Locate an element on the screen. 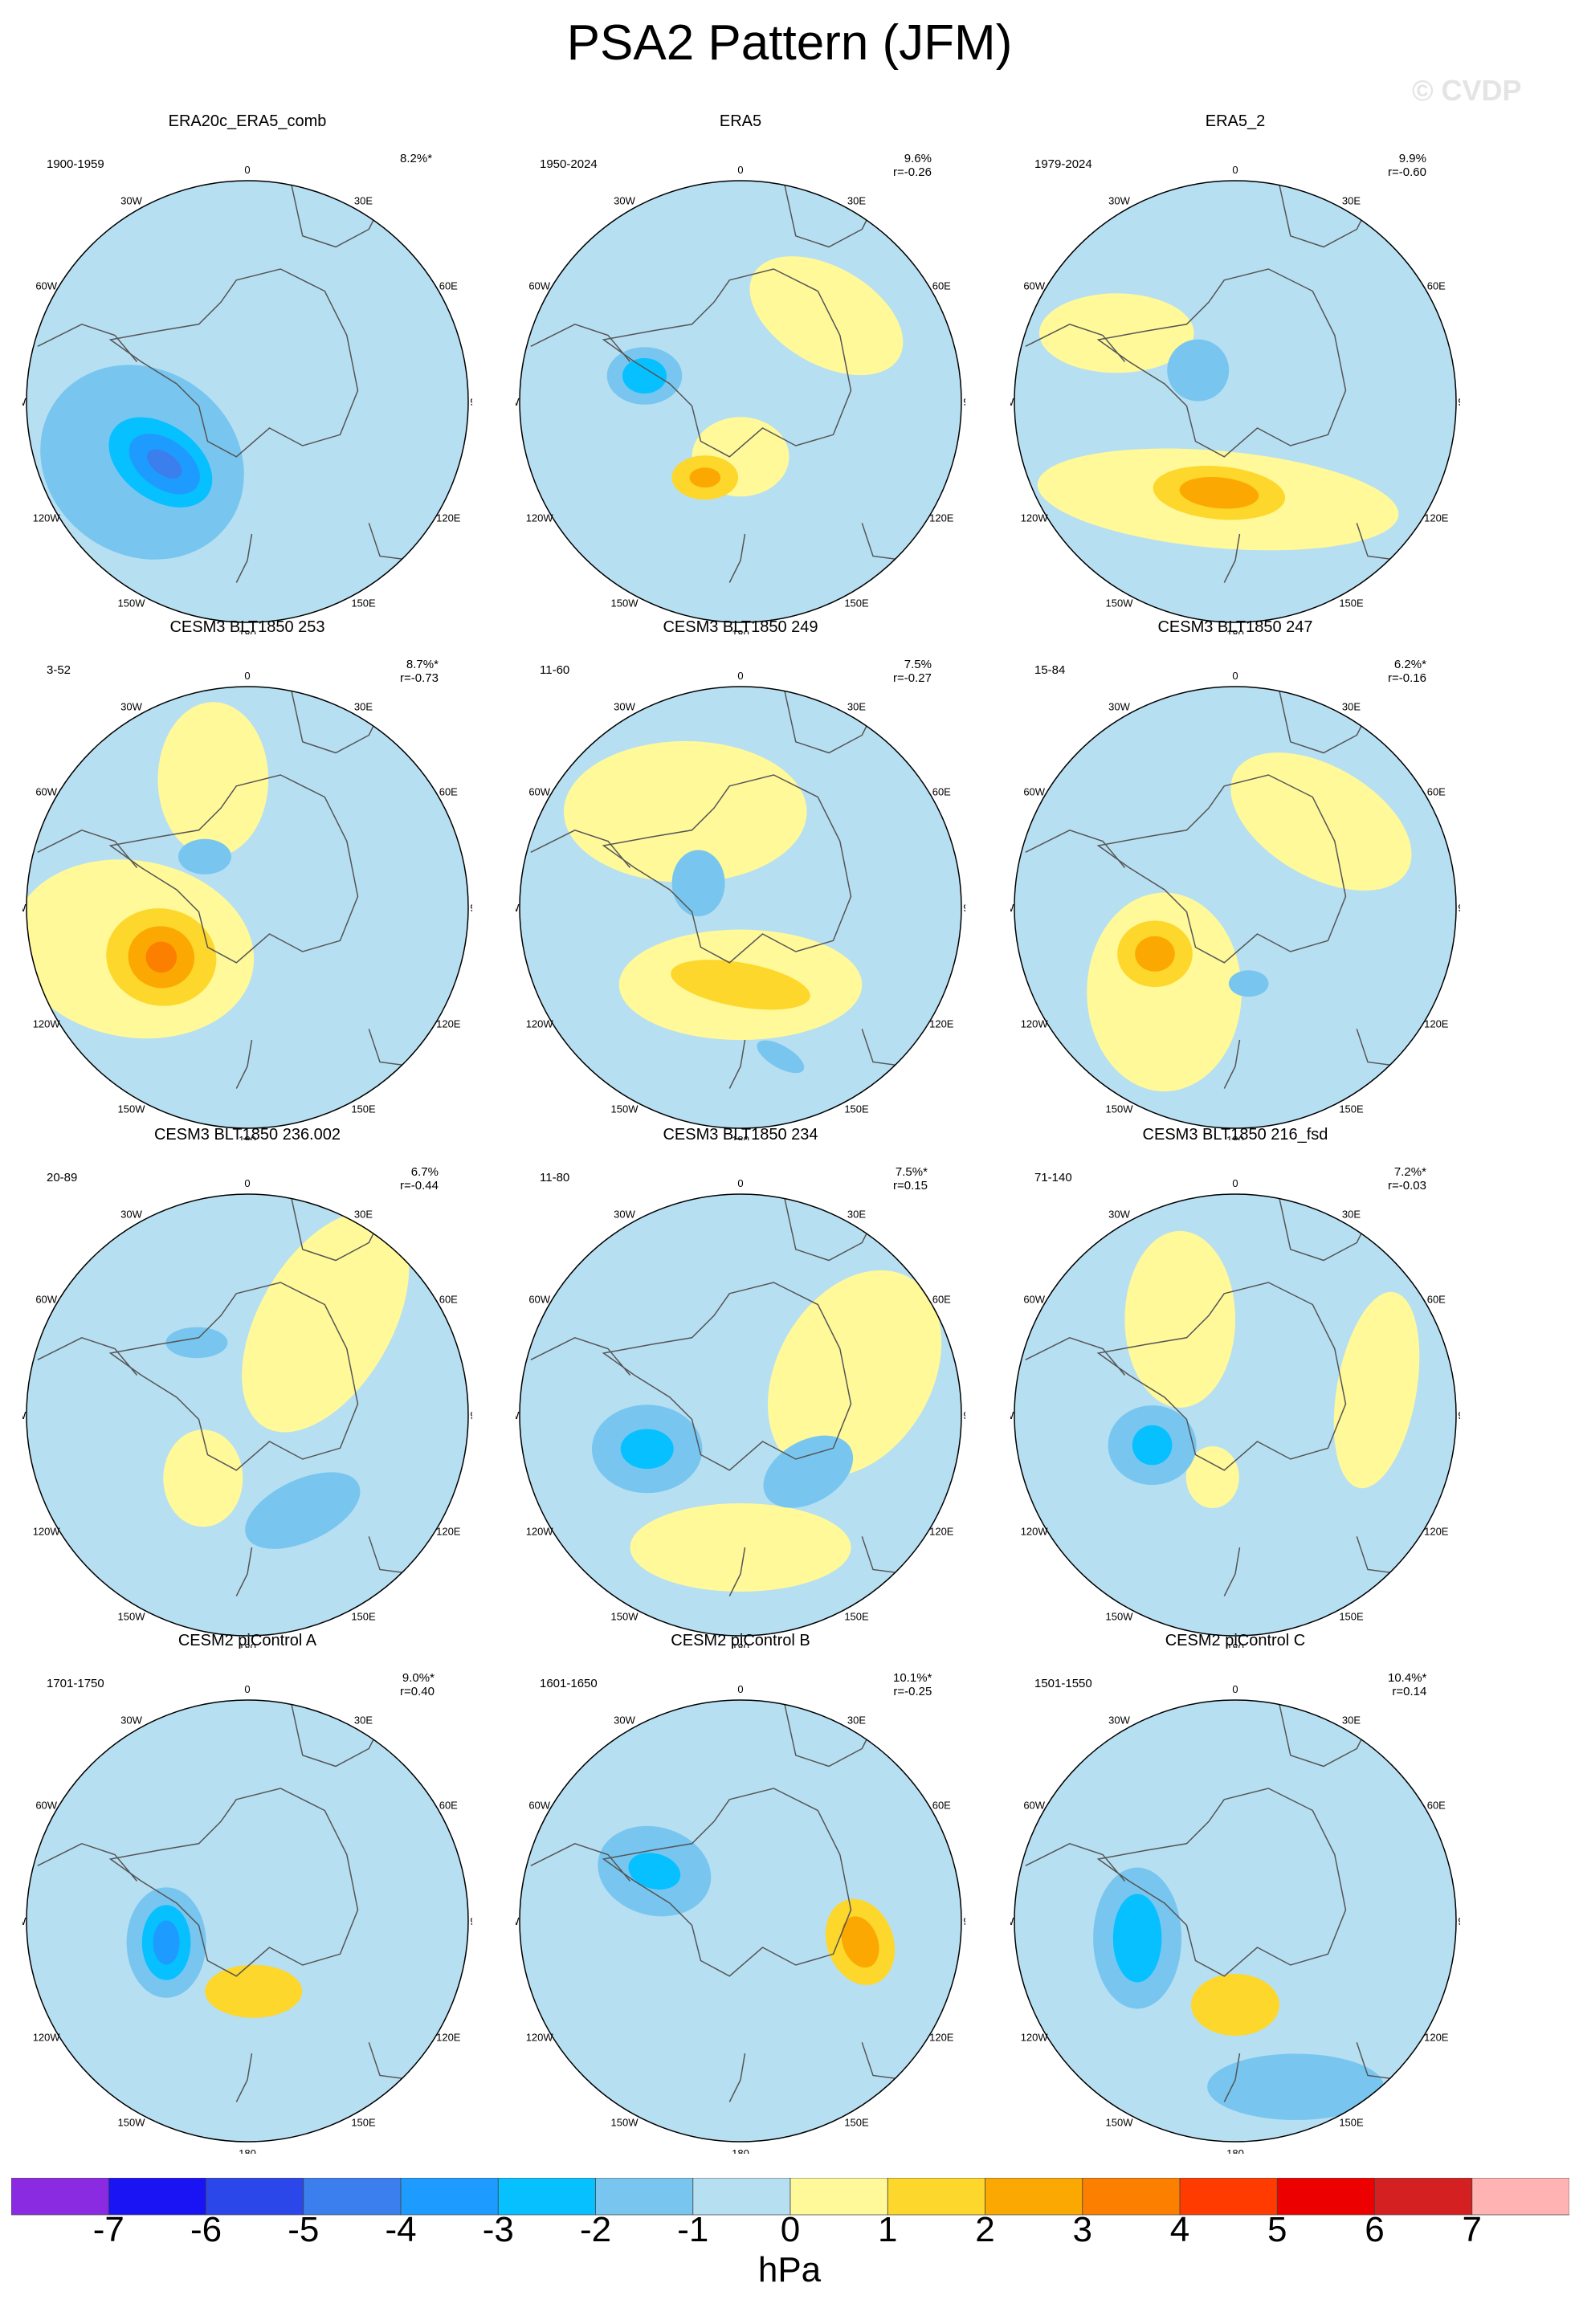 This screenshot has height=2324, width=1579. panel-stats: 7.5% r=-0.27 is located at coordinates (912, 671).